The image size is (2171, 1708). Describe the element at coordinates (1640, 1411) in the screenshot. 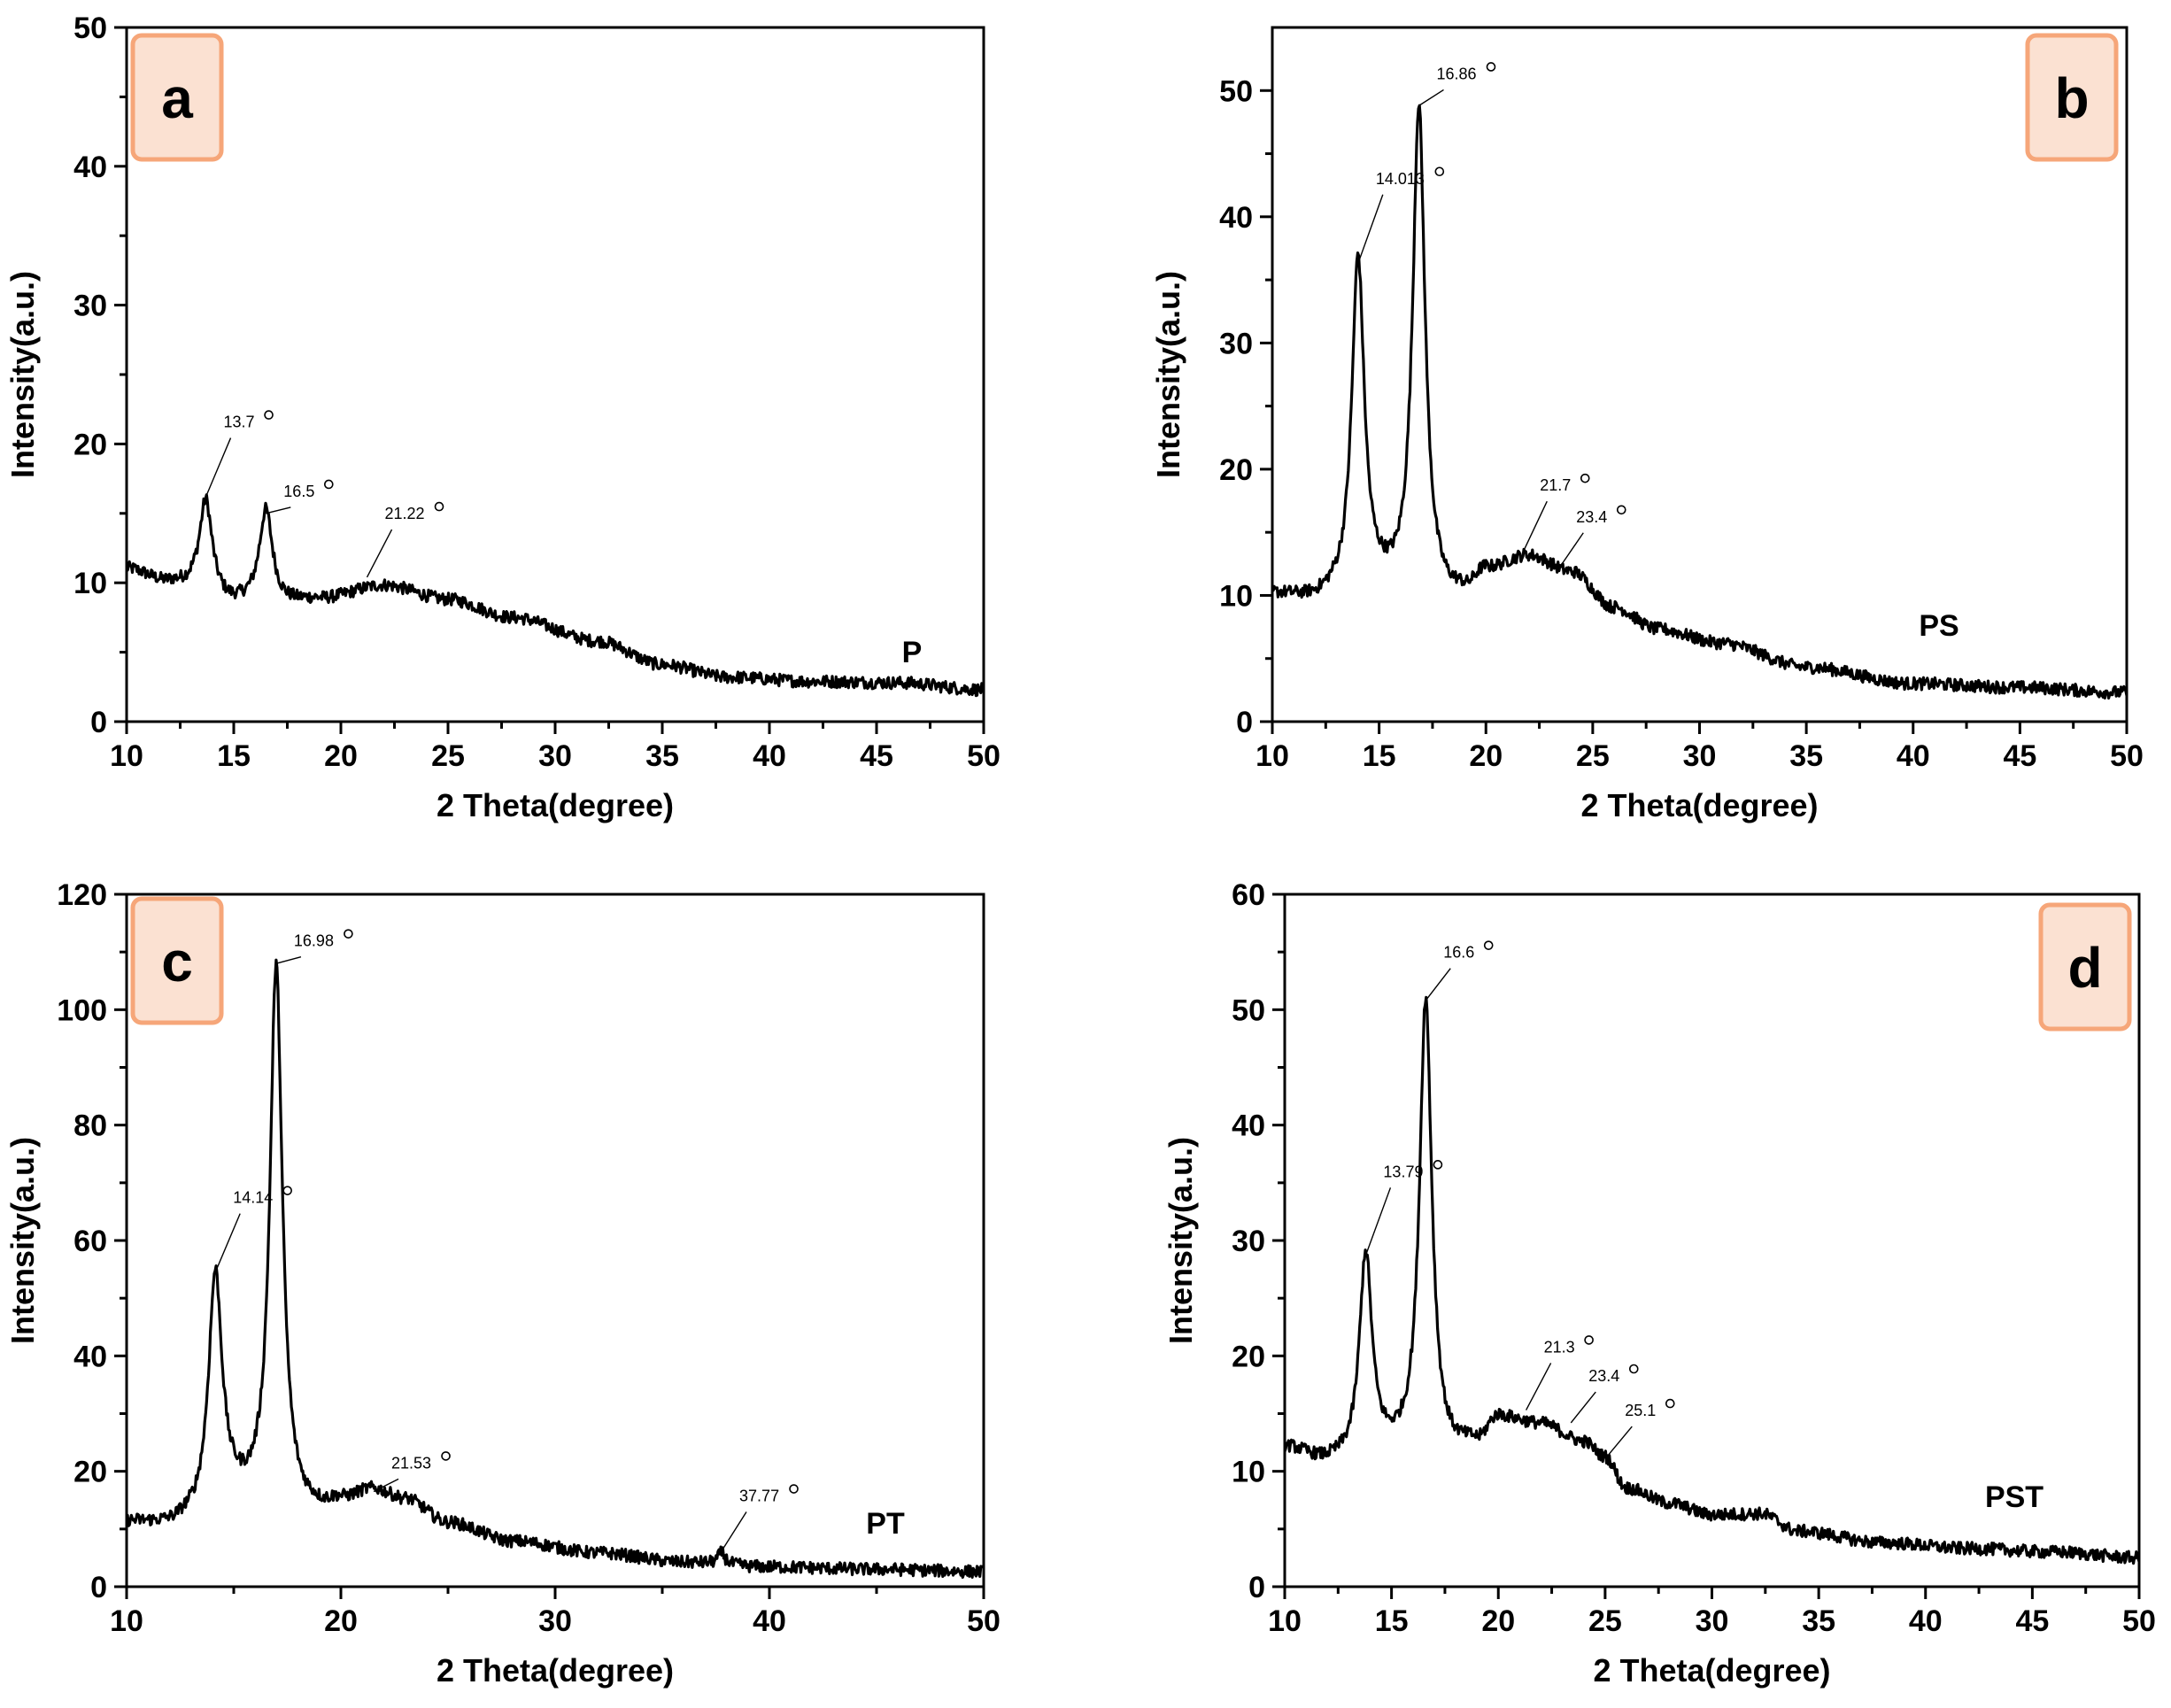

I see `peak-label: 25.1` at that location.